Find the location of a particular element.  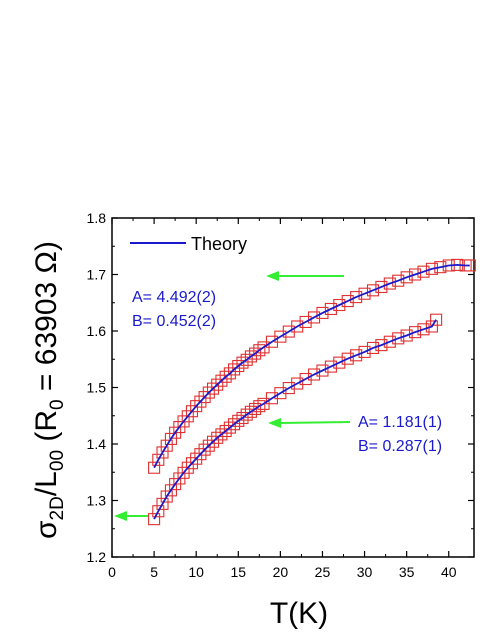

x-tick-label: 35 is located at coordinates (407, 572).